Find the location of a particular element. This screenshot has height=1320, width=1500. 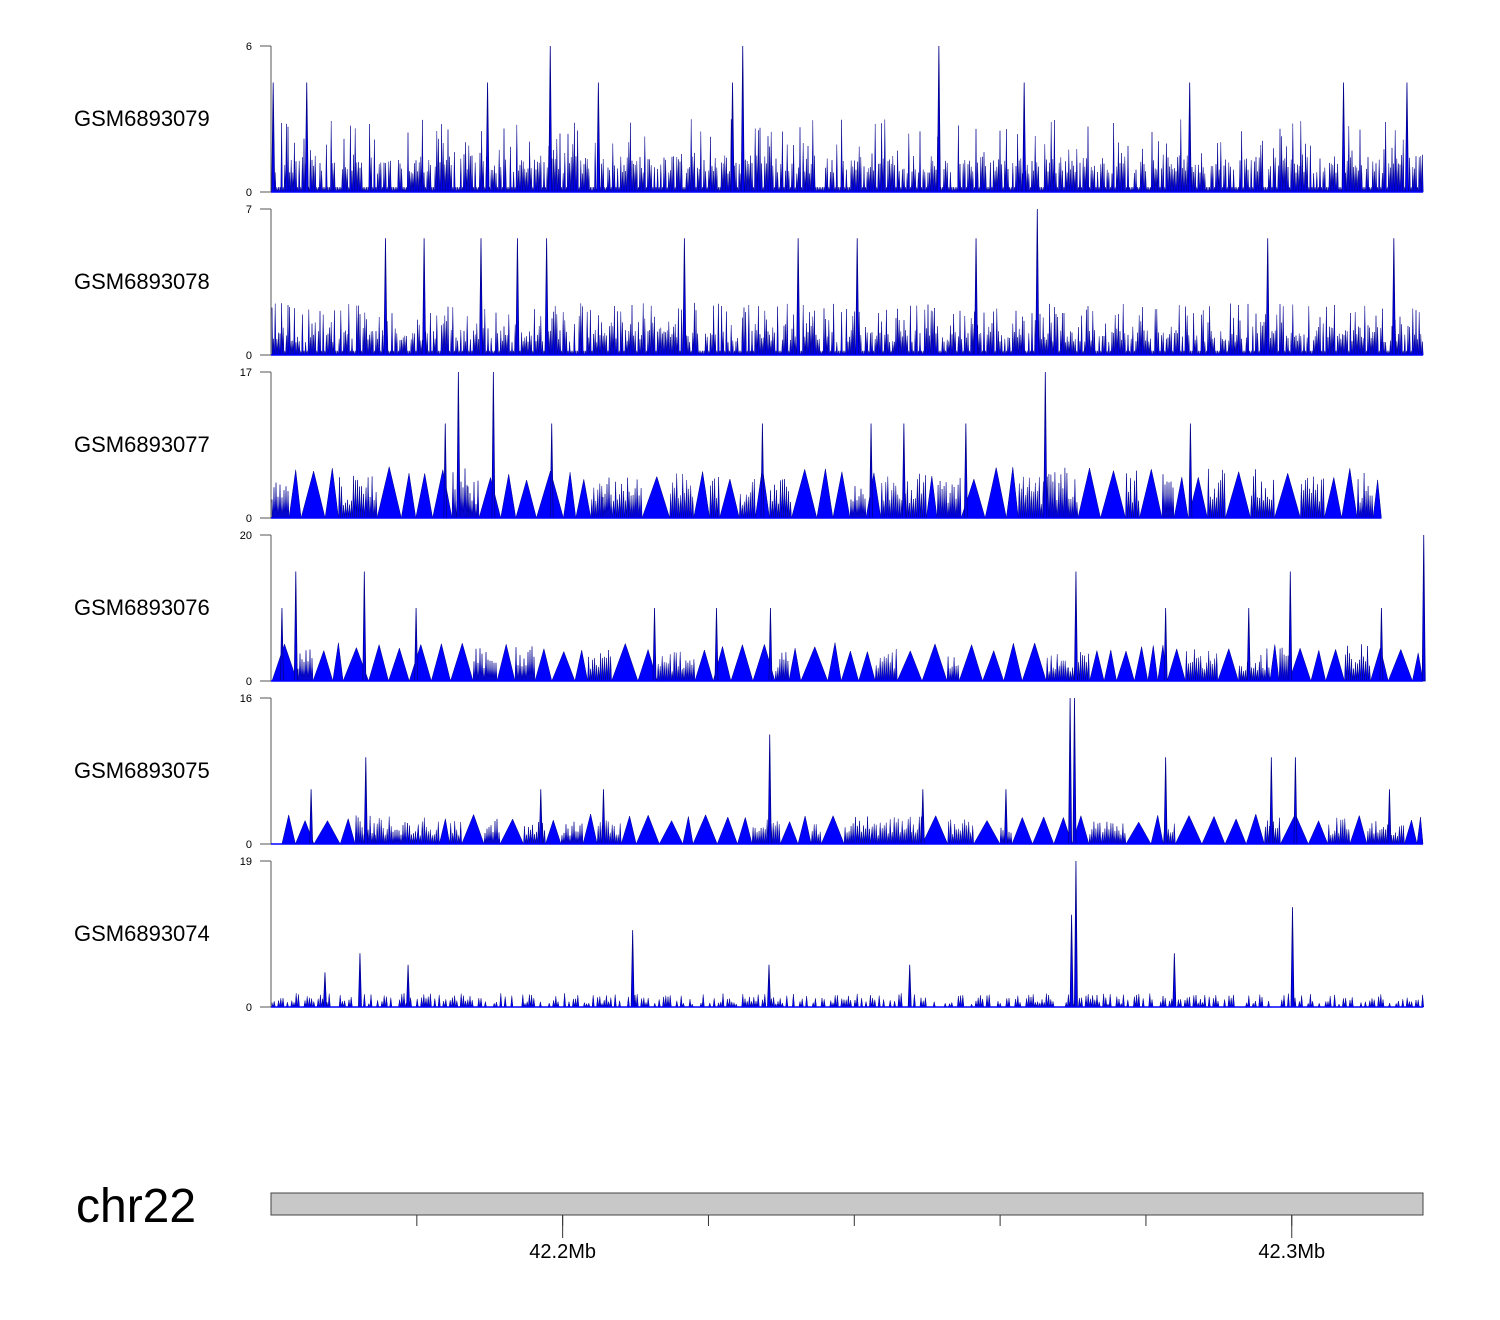

track-label: GSM6893079 is located at coordinates (142, 118).